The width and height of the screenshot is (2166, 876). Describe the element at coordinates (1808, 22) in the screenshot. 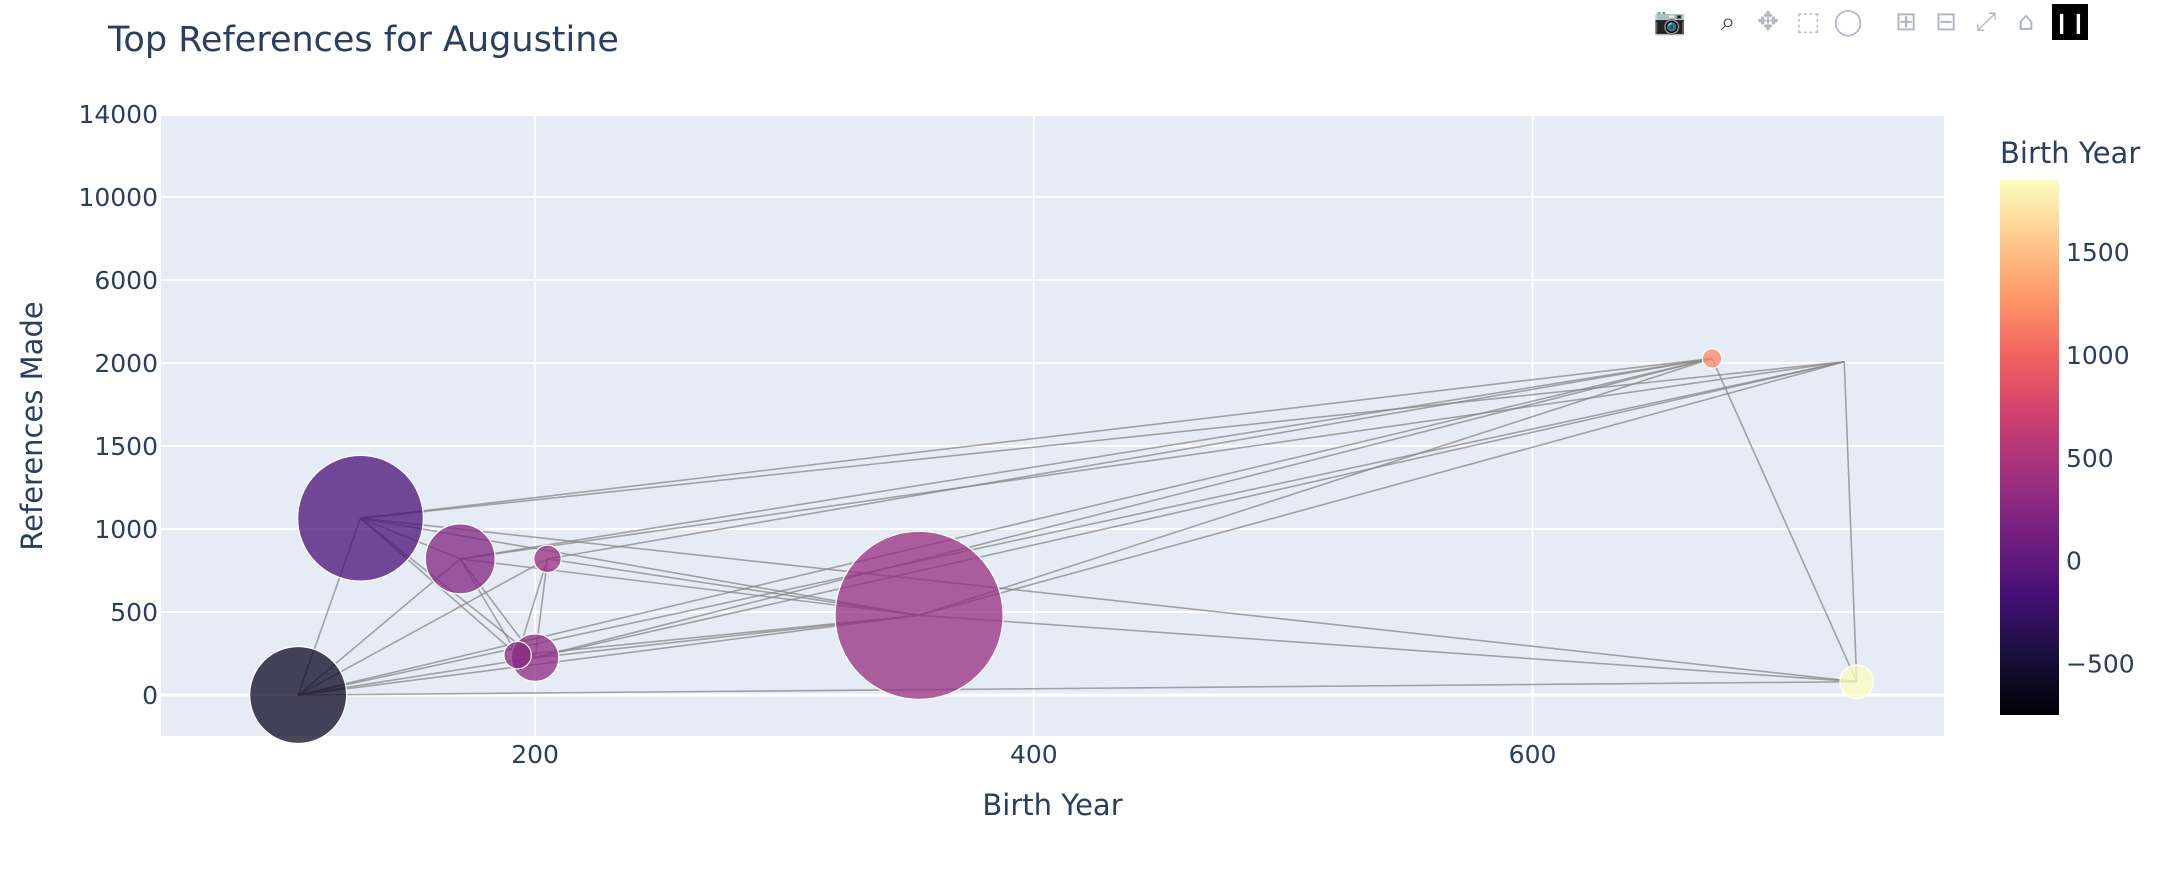

I see `box-select-icon: ⬚` at that location.